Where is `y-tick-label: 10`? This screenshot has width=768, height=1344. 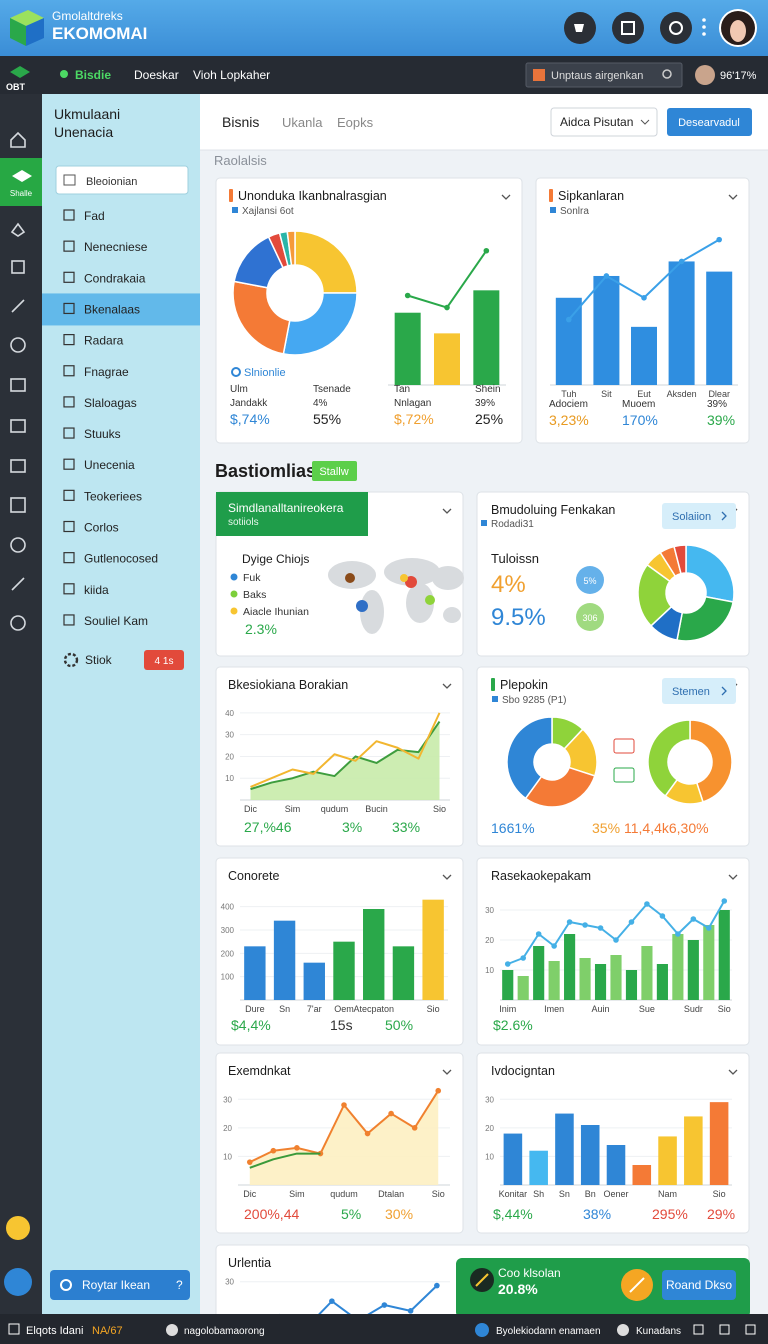 y-tick-label: 10 is located at coordinates (489, 970).